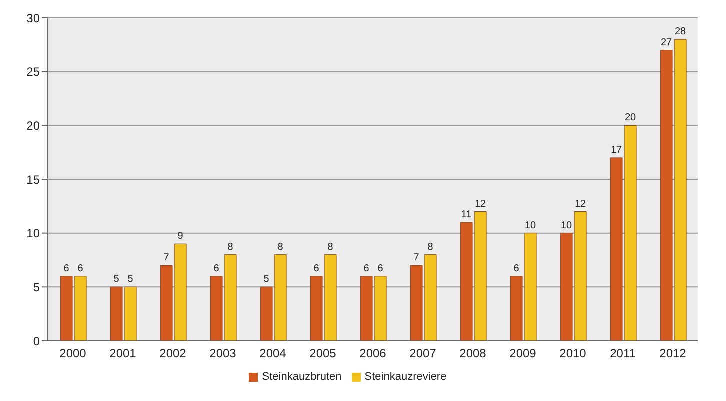 This screenshot has height=401, width=726. I want to click on data-label: 28, so click(680, 32).